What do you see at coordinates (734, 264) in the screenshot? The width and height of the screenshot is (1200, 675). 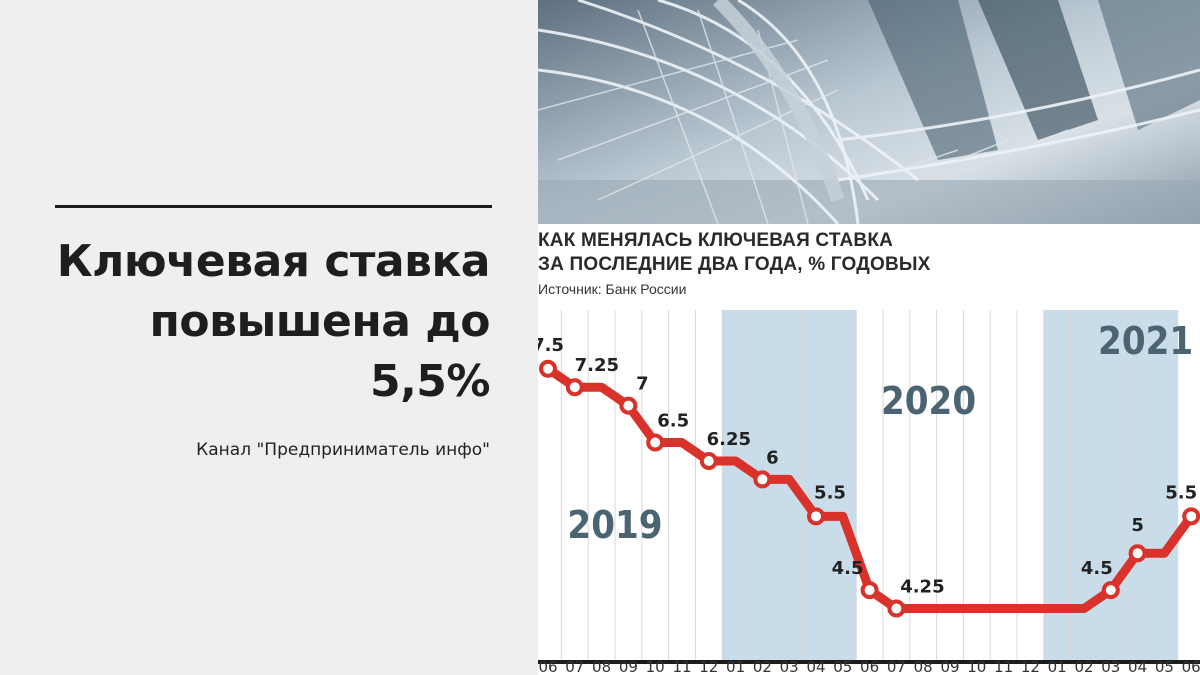 I see `chart-title-line-2: ЗА ПОСЛЕДНИЕ ДВА ГОДА, % ГОДОВЫХ` at bounding box center [734, 264].